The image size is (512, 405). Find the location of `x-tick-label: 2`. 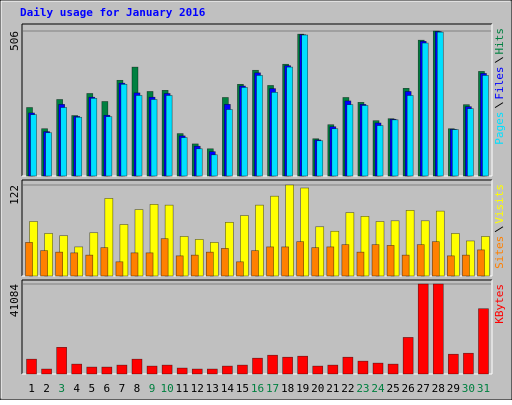

x-tick-label: 2 is located at coordinates (46, 388).